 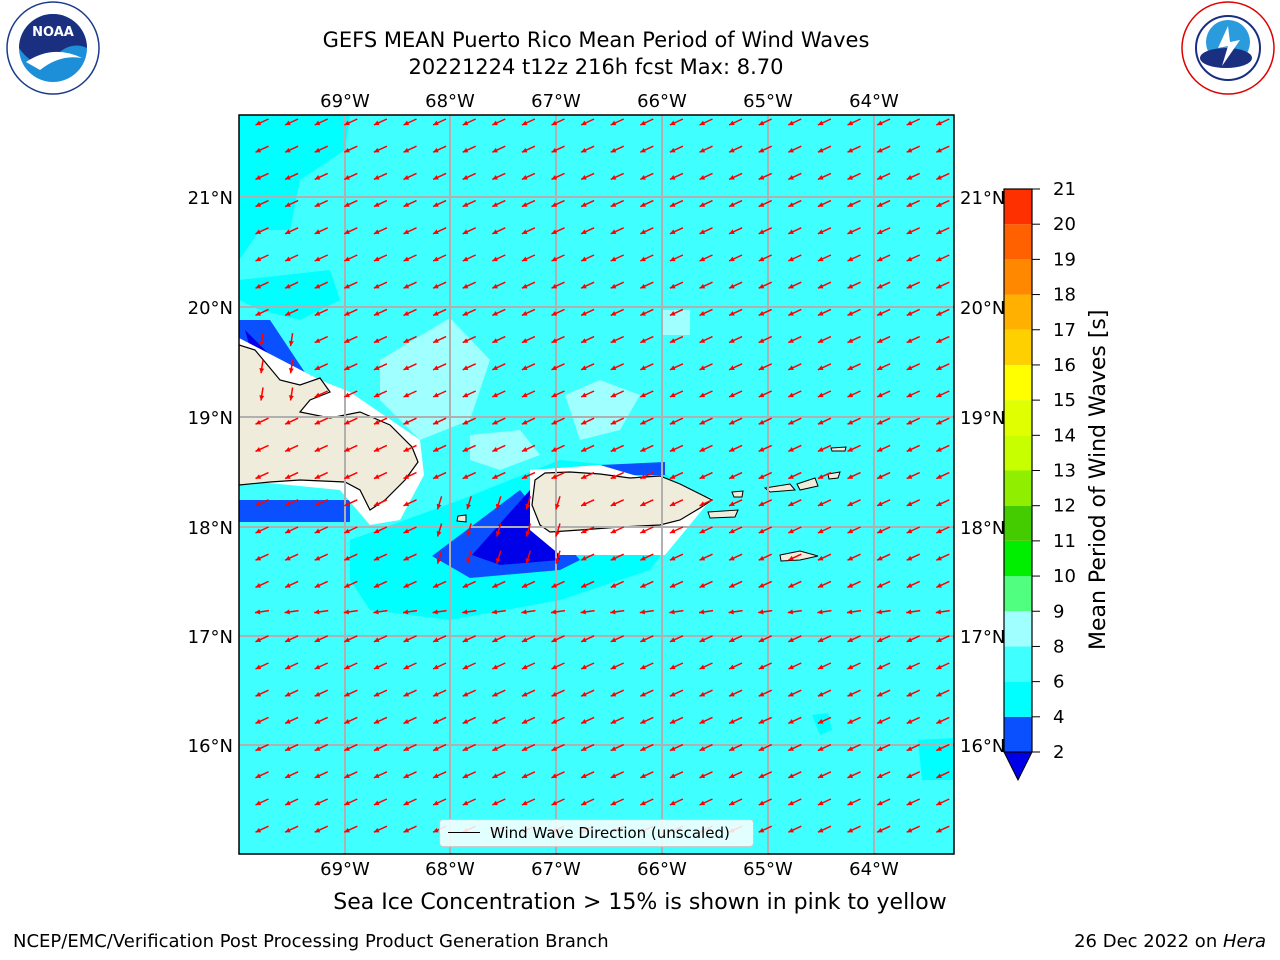 I want to click on colorbar-tick-label: 19, so click(x=1064, y=259).